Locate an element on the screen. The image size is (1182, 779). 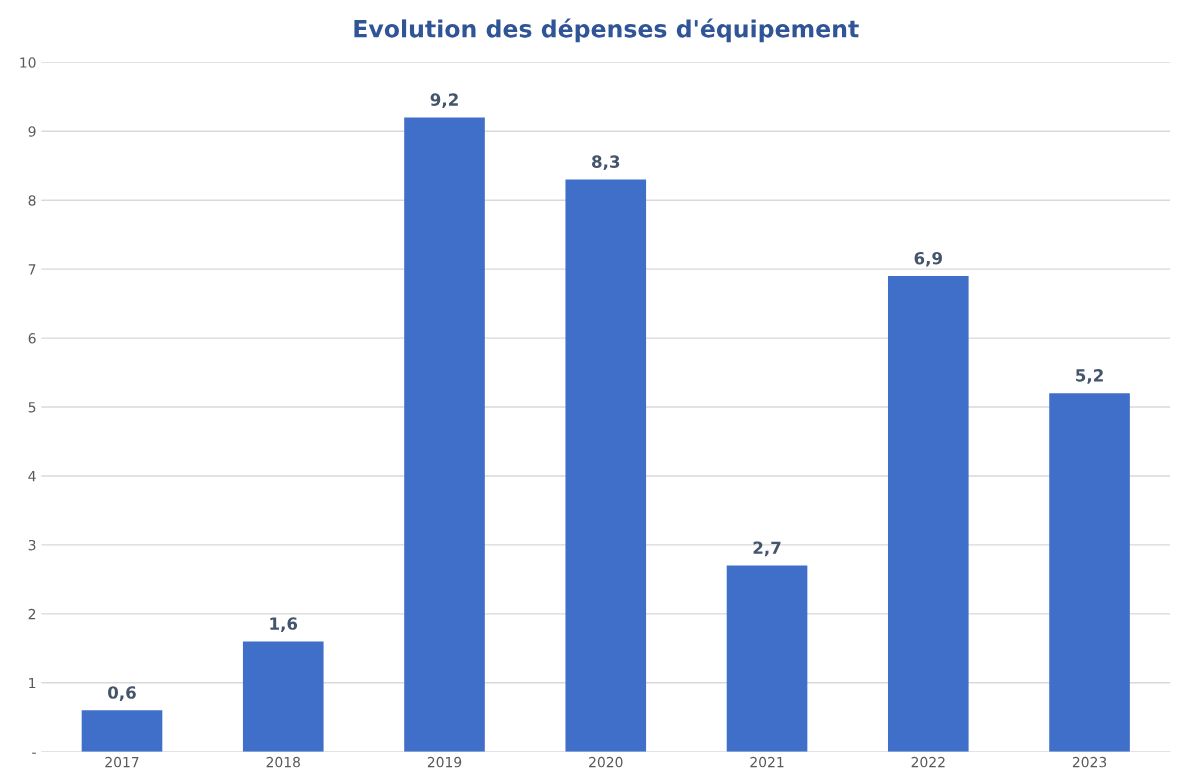
x-tick-label: 2019 is located at coordinates (444, 762).